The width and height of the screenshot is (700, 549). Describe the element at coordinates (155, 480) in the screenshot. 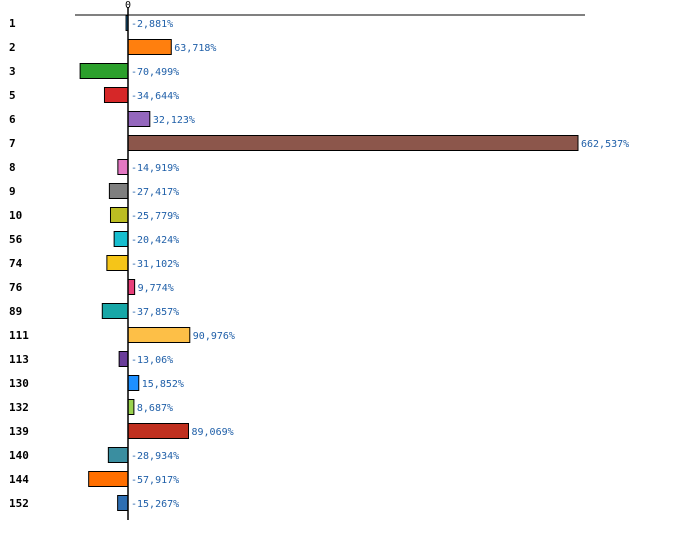

I see `value-label-144: -57,917%` at that location.